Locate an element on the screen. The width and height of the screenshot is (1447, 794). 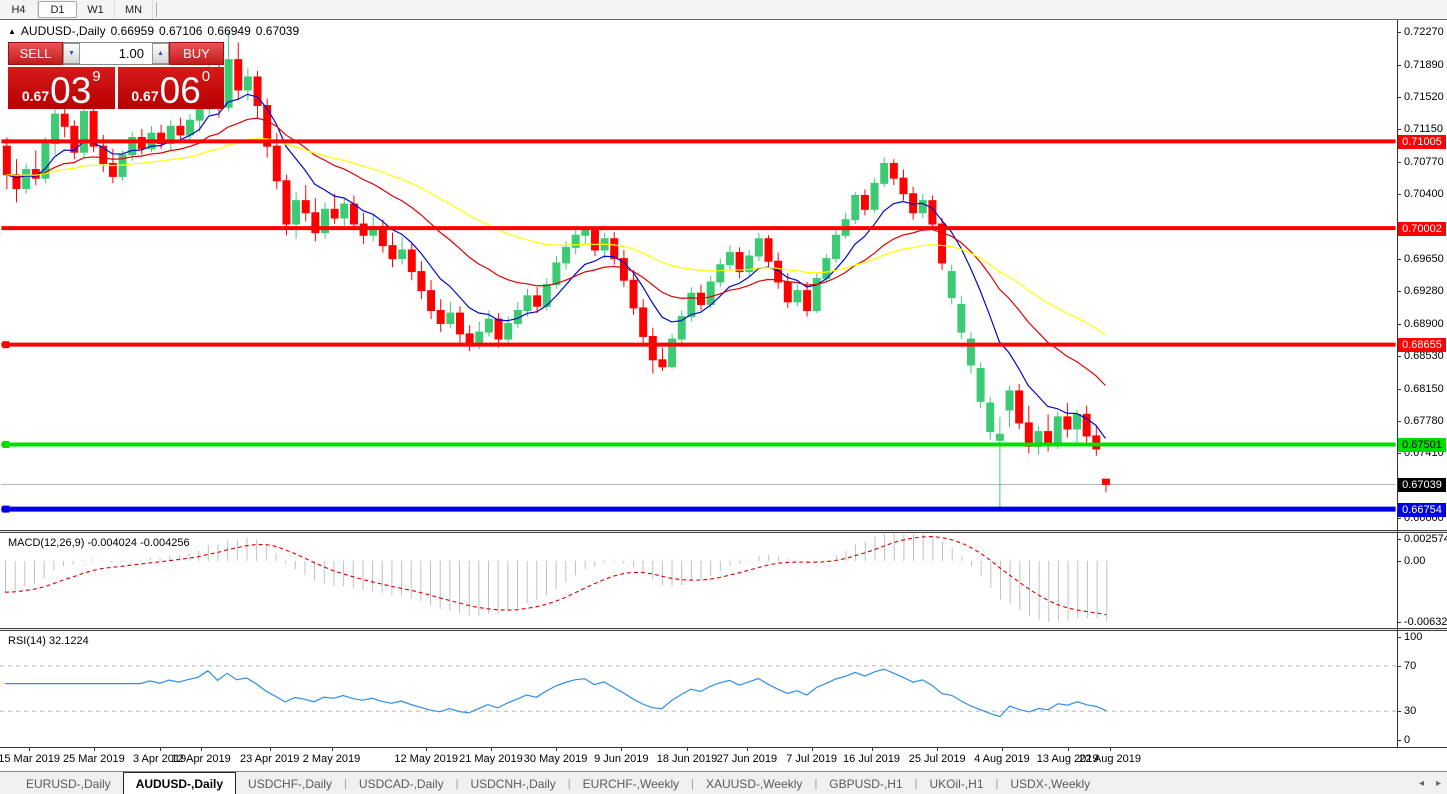
price-tick-label: 0.69650 is located at coordinates (1424, 259).